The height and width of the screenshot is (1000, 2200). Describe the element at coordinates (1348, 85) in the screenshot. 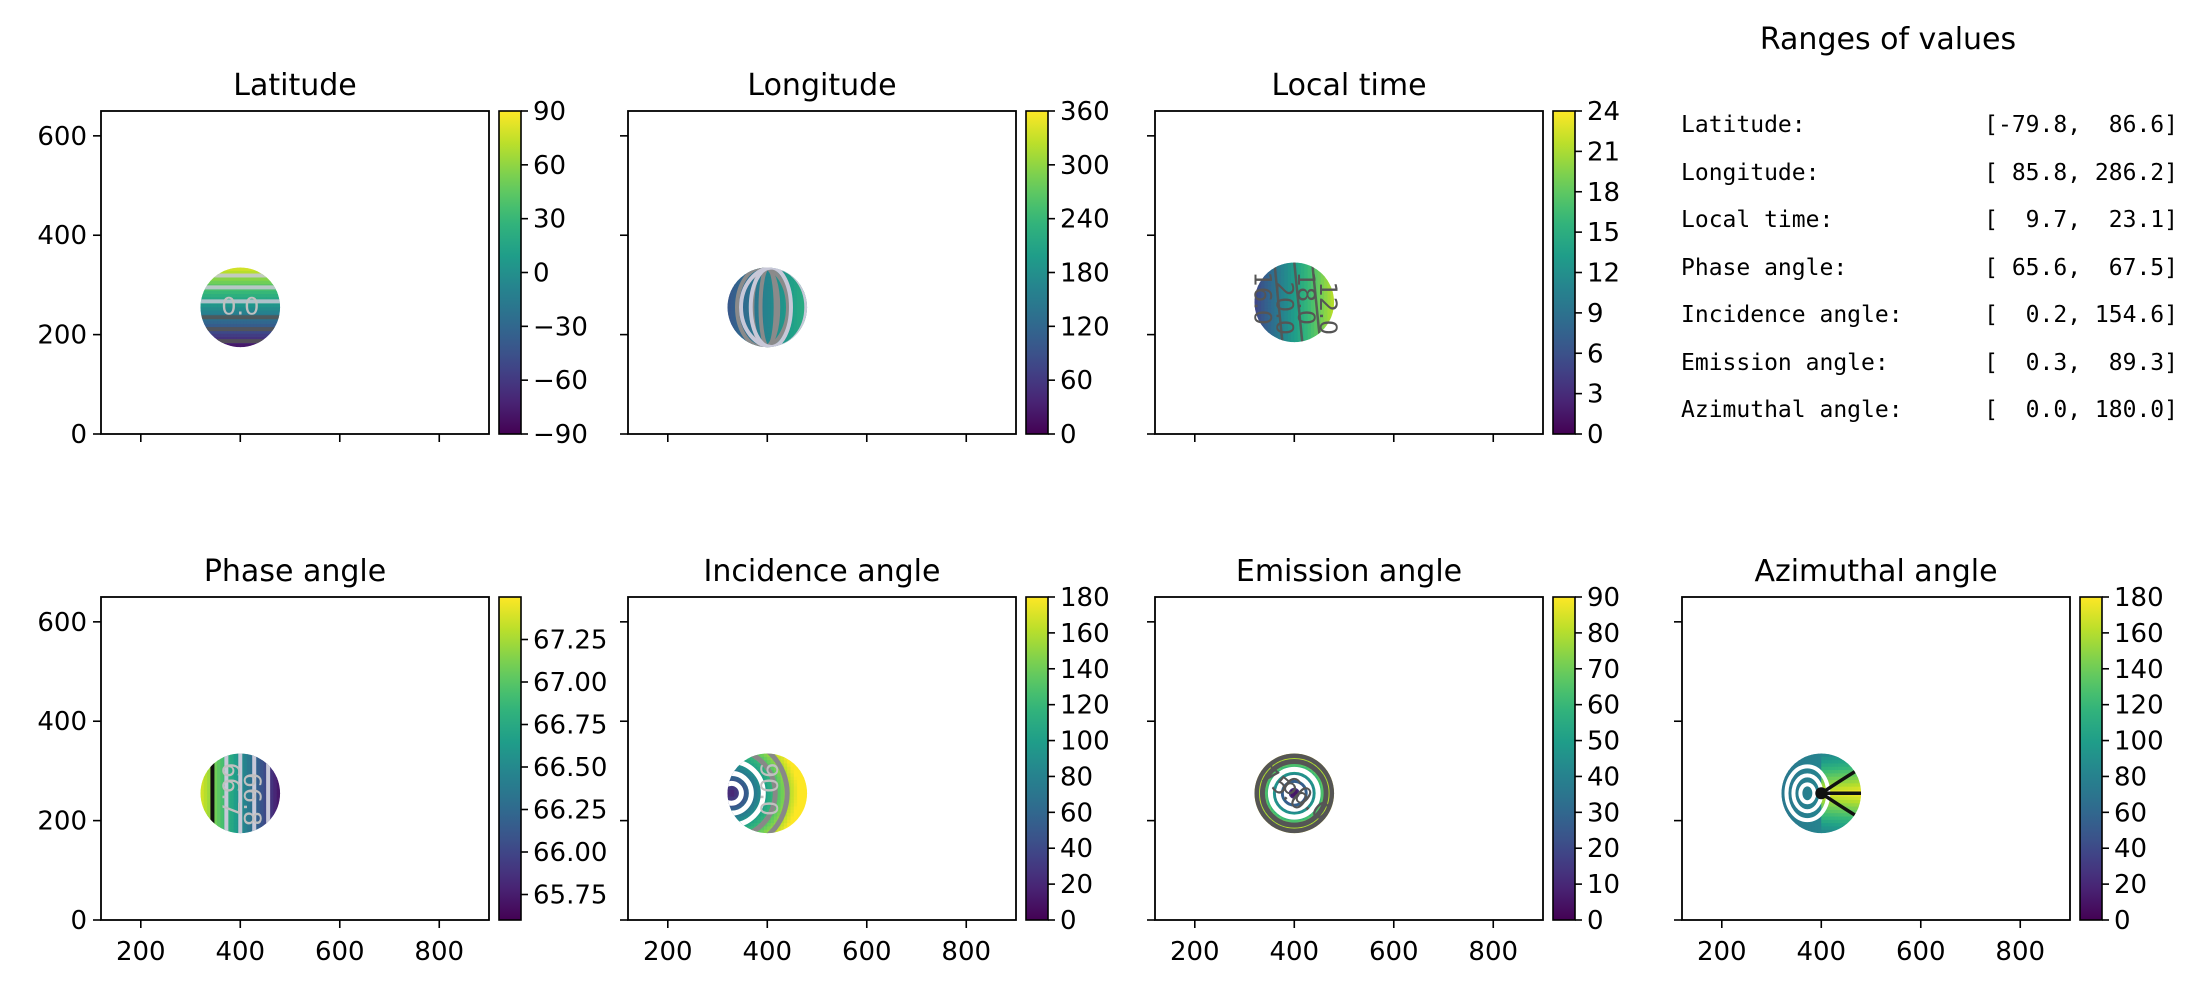

I see `panel-title: Local time` at that location.